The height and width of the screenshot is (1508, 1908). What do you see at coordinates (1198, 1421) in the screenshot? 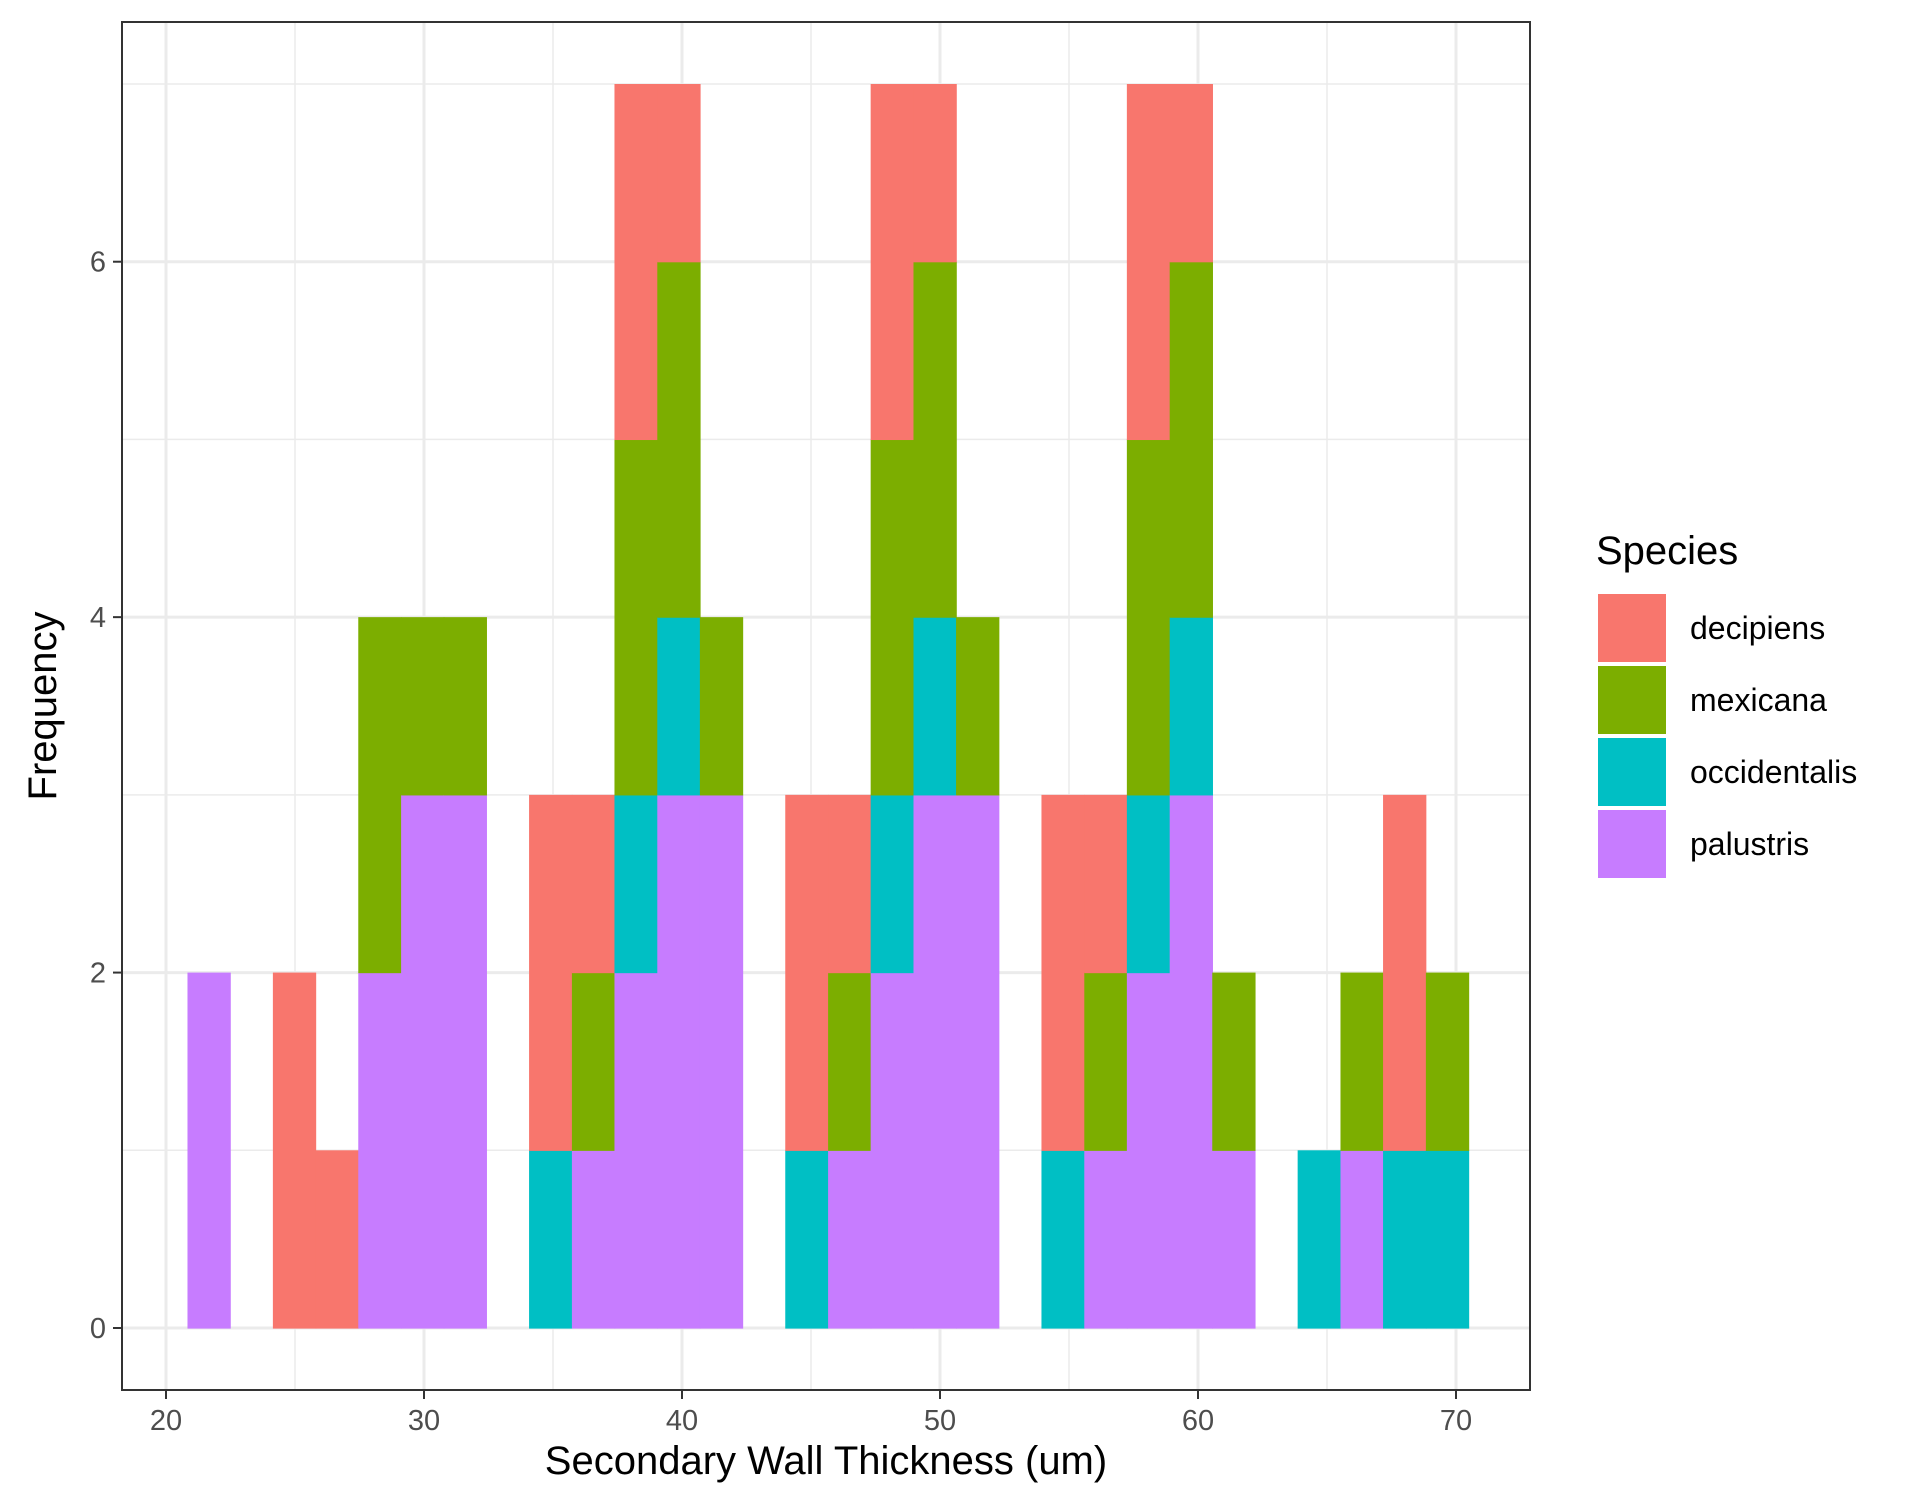
I see `x-tick-label: 60` at bounding box center [1198, 1421].